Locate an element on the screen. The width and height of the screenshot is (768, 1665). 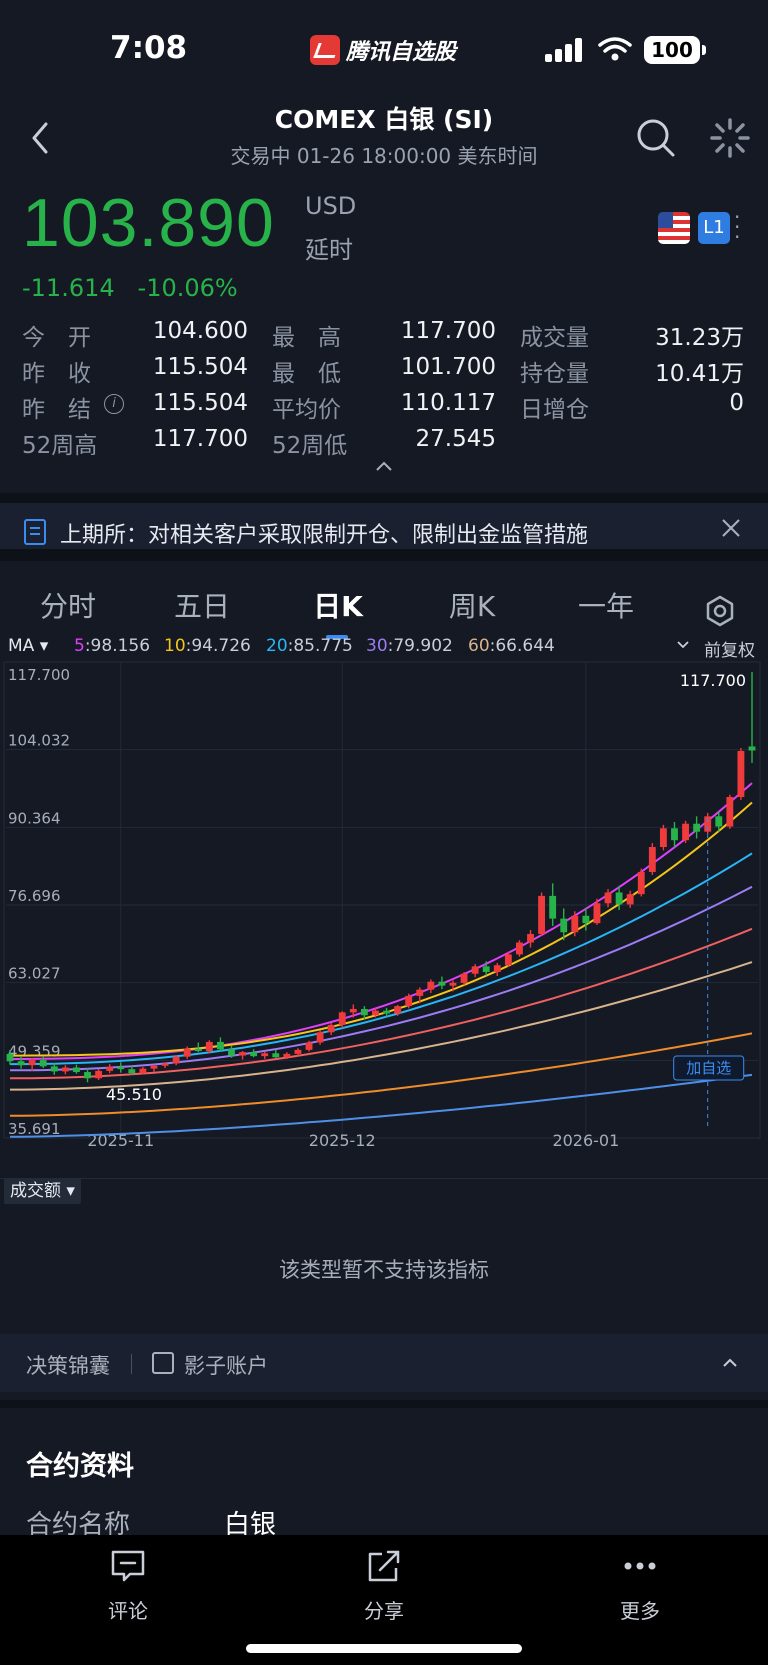
indicator-select-label: MA is located at coordinates (21, 646).